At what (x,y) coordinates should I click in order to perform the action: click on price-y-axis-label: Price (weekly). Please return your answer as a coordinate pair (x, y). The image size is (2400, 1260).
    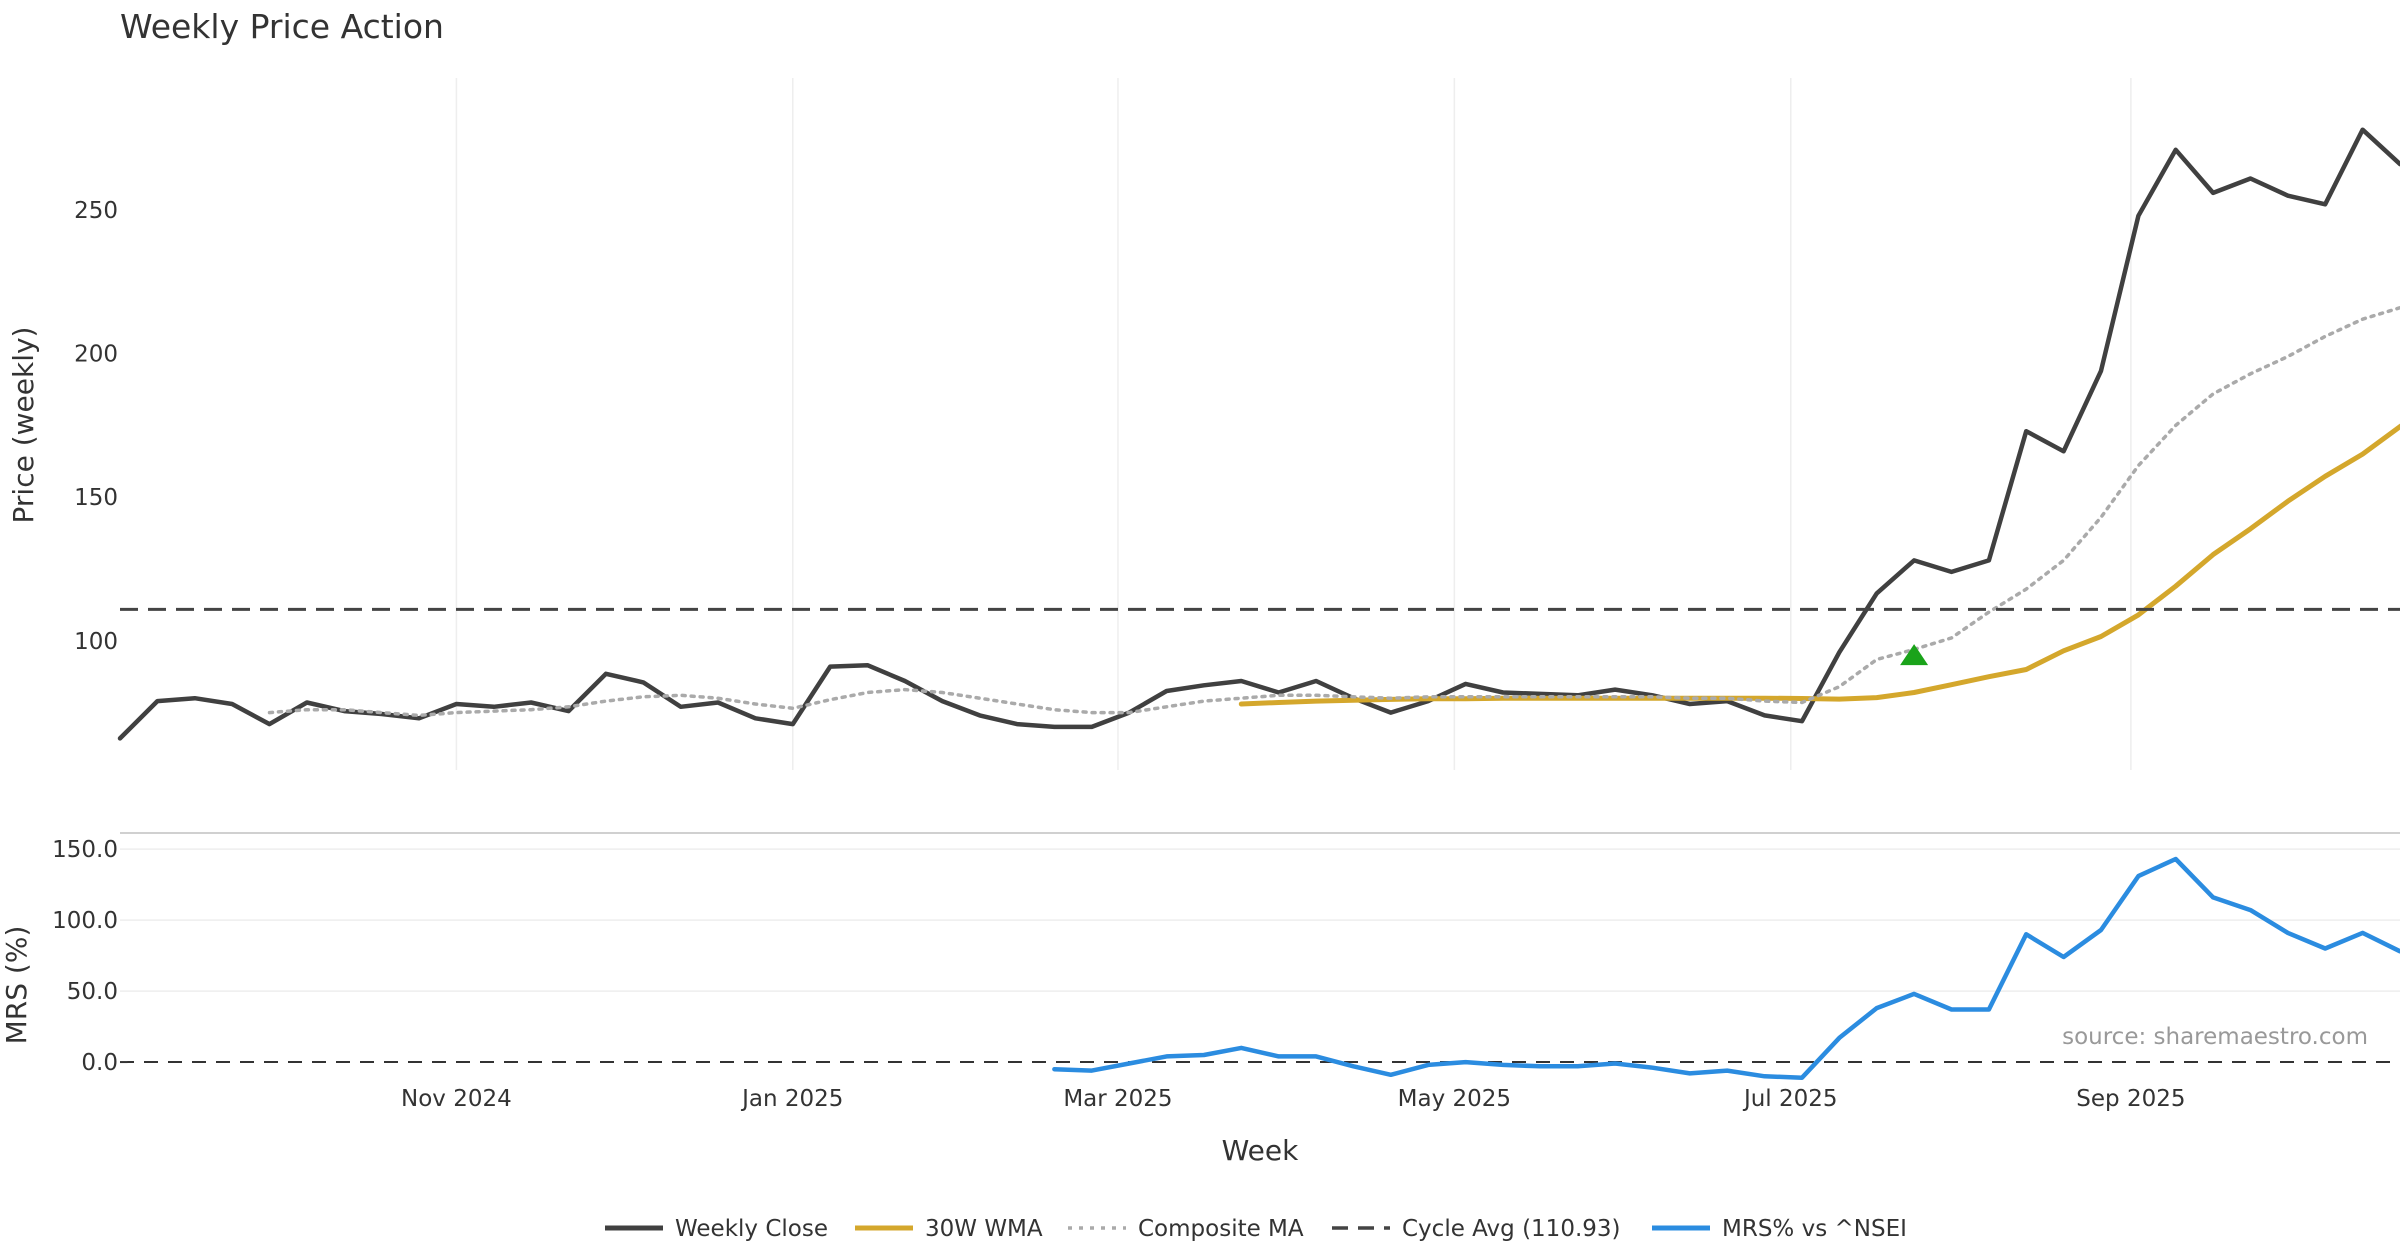
    Looking at the image, I should click on (23, 425).